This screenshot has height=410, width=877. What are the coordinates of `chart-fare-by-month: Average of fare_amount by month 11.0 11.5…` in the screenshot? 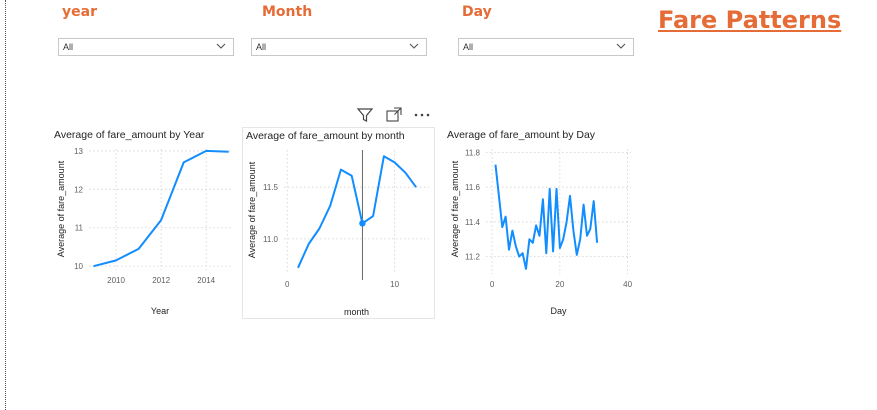 It's located at (338, 223).